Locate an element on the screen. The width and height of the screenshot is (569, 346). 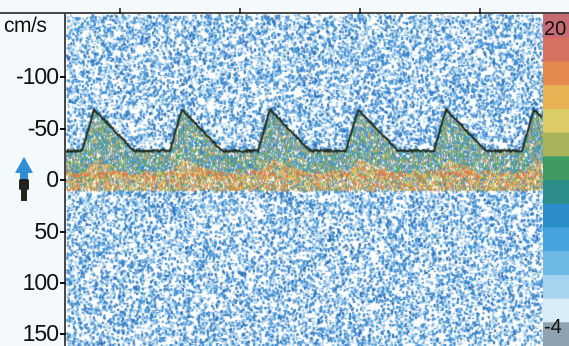
tick-label-minus50: -50 is located at coordinates (43, 128).